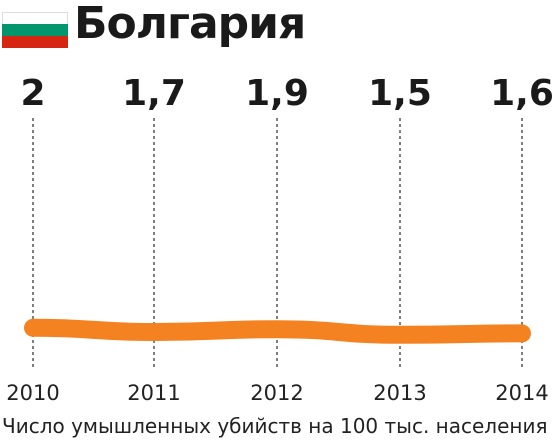  I want to click on x-tick-label: 2010, so click(32, 393).